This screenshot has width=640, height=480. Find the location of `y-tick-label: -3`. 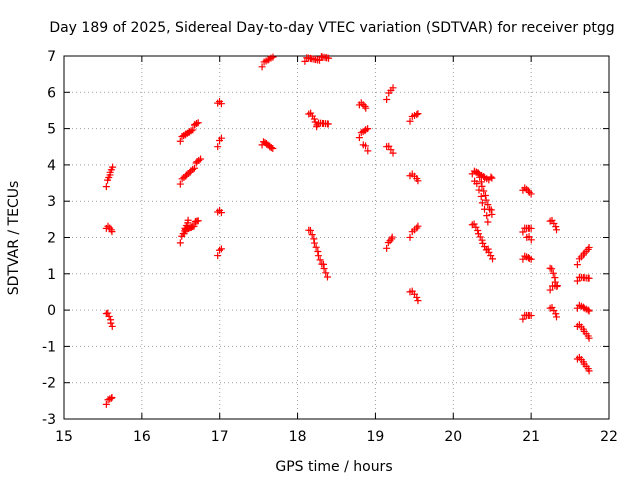

y-tick-label: -3 is located at coordinates (49, 420).